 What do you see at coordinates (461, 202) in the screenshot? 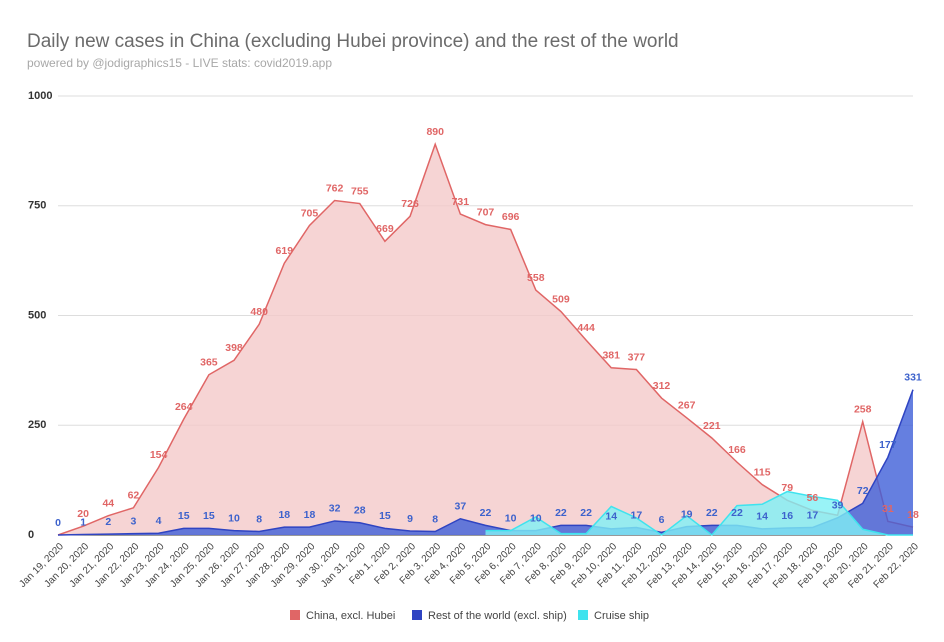
I see `value-label: 731` at bounding box center [461, 202].